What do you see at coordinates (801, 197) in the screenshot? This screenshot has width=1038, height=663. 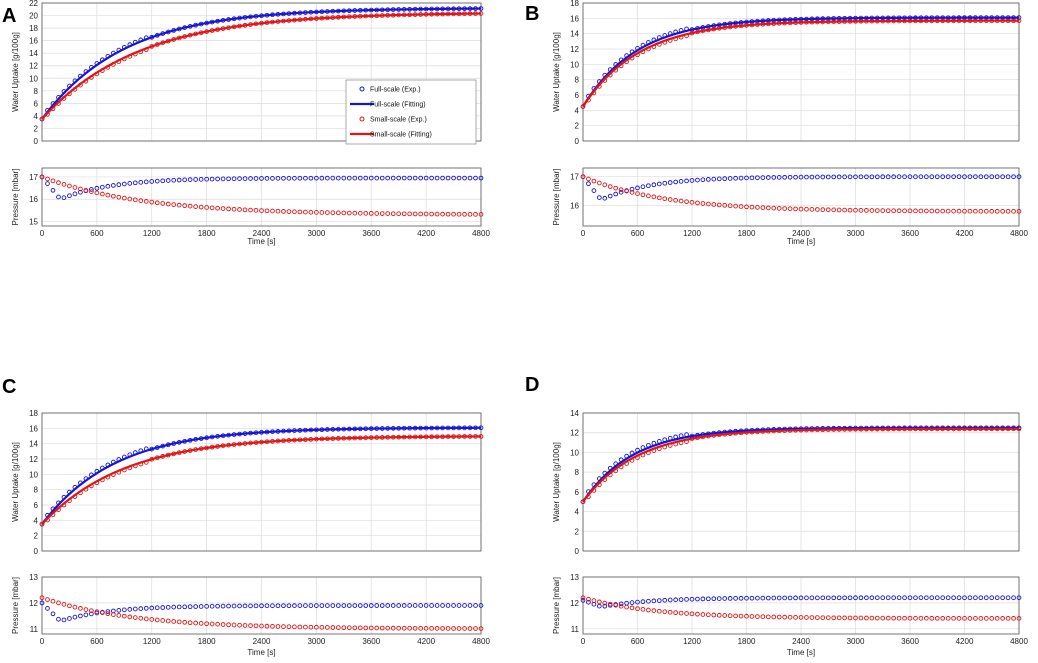 I see `pressure-plot-frame` at bounding box center [801, 197].